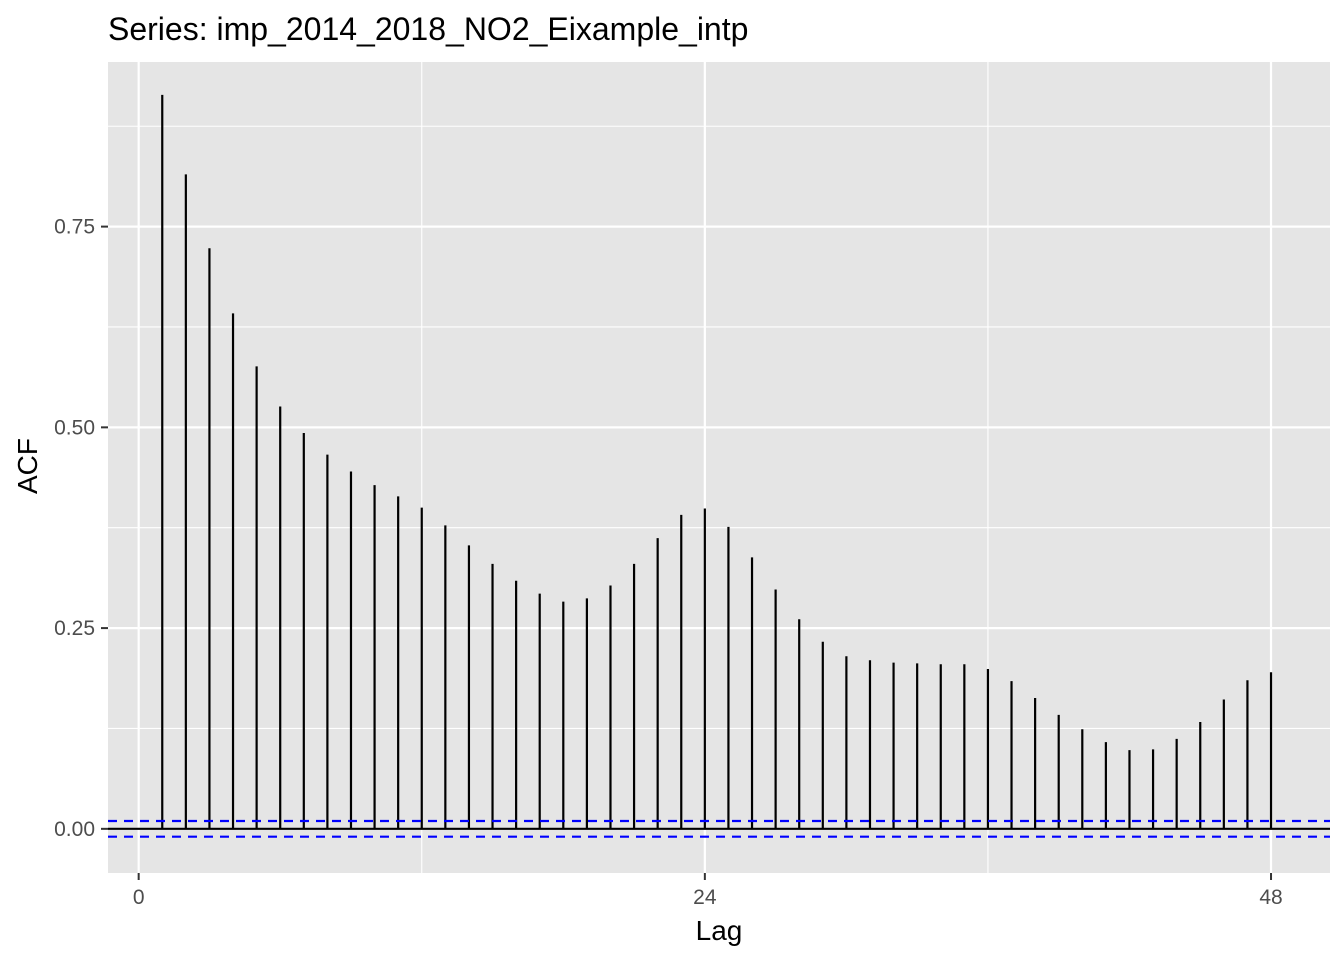 The image size is (1344, 960). Describe the element at coordinates (74, 227) in the screenshot. I see `y-tick-label: 0.75` at that location.